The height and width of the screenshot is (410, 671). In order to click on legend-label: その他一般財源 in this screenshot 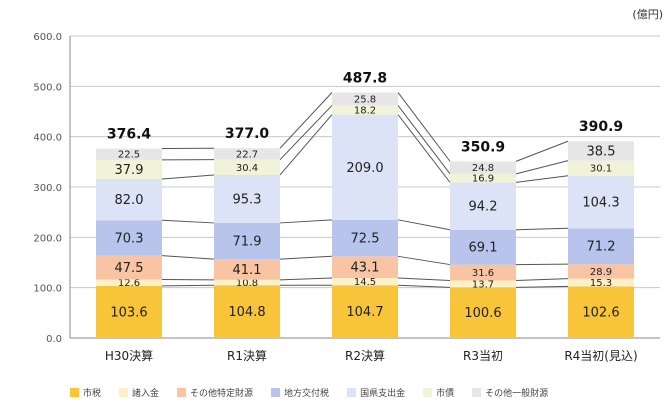, I will do `click(517, 394)`.